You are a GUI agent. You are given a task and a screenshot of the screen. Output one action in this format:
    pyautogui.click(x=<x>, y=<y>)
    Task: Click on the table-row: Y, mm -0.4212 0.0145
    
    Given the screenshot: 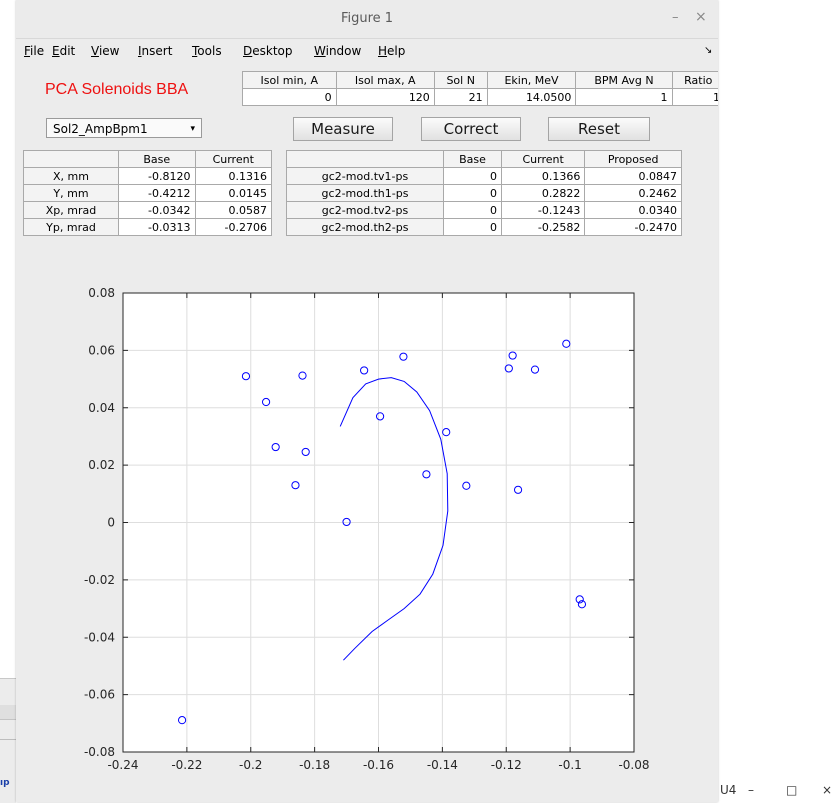 What is the action you would take?
    pyautogui.click(x=147, y=193)
    